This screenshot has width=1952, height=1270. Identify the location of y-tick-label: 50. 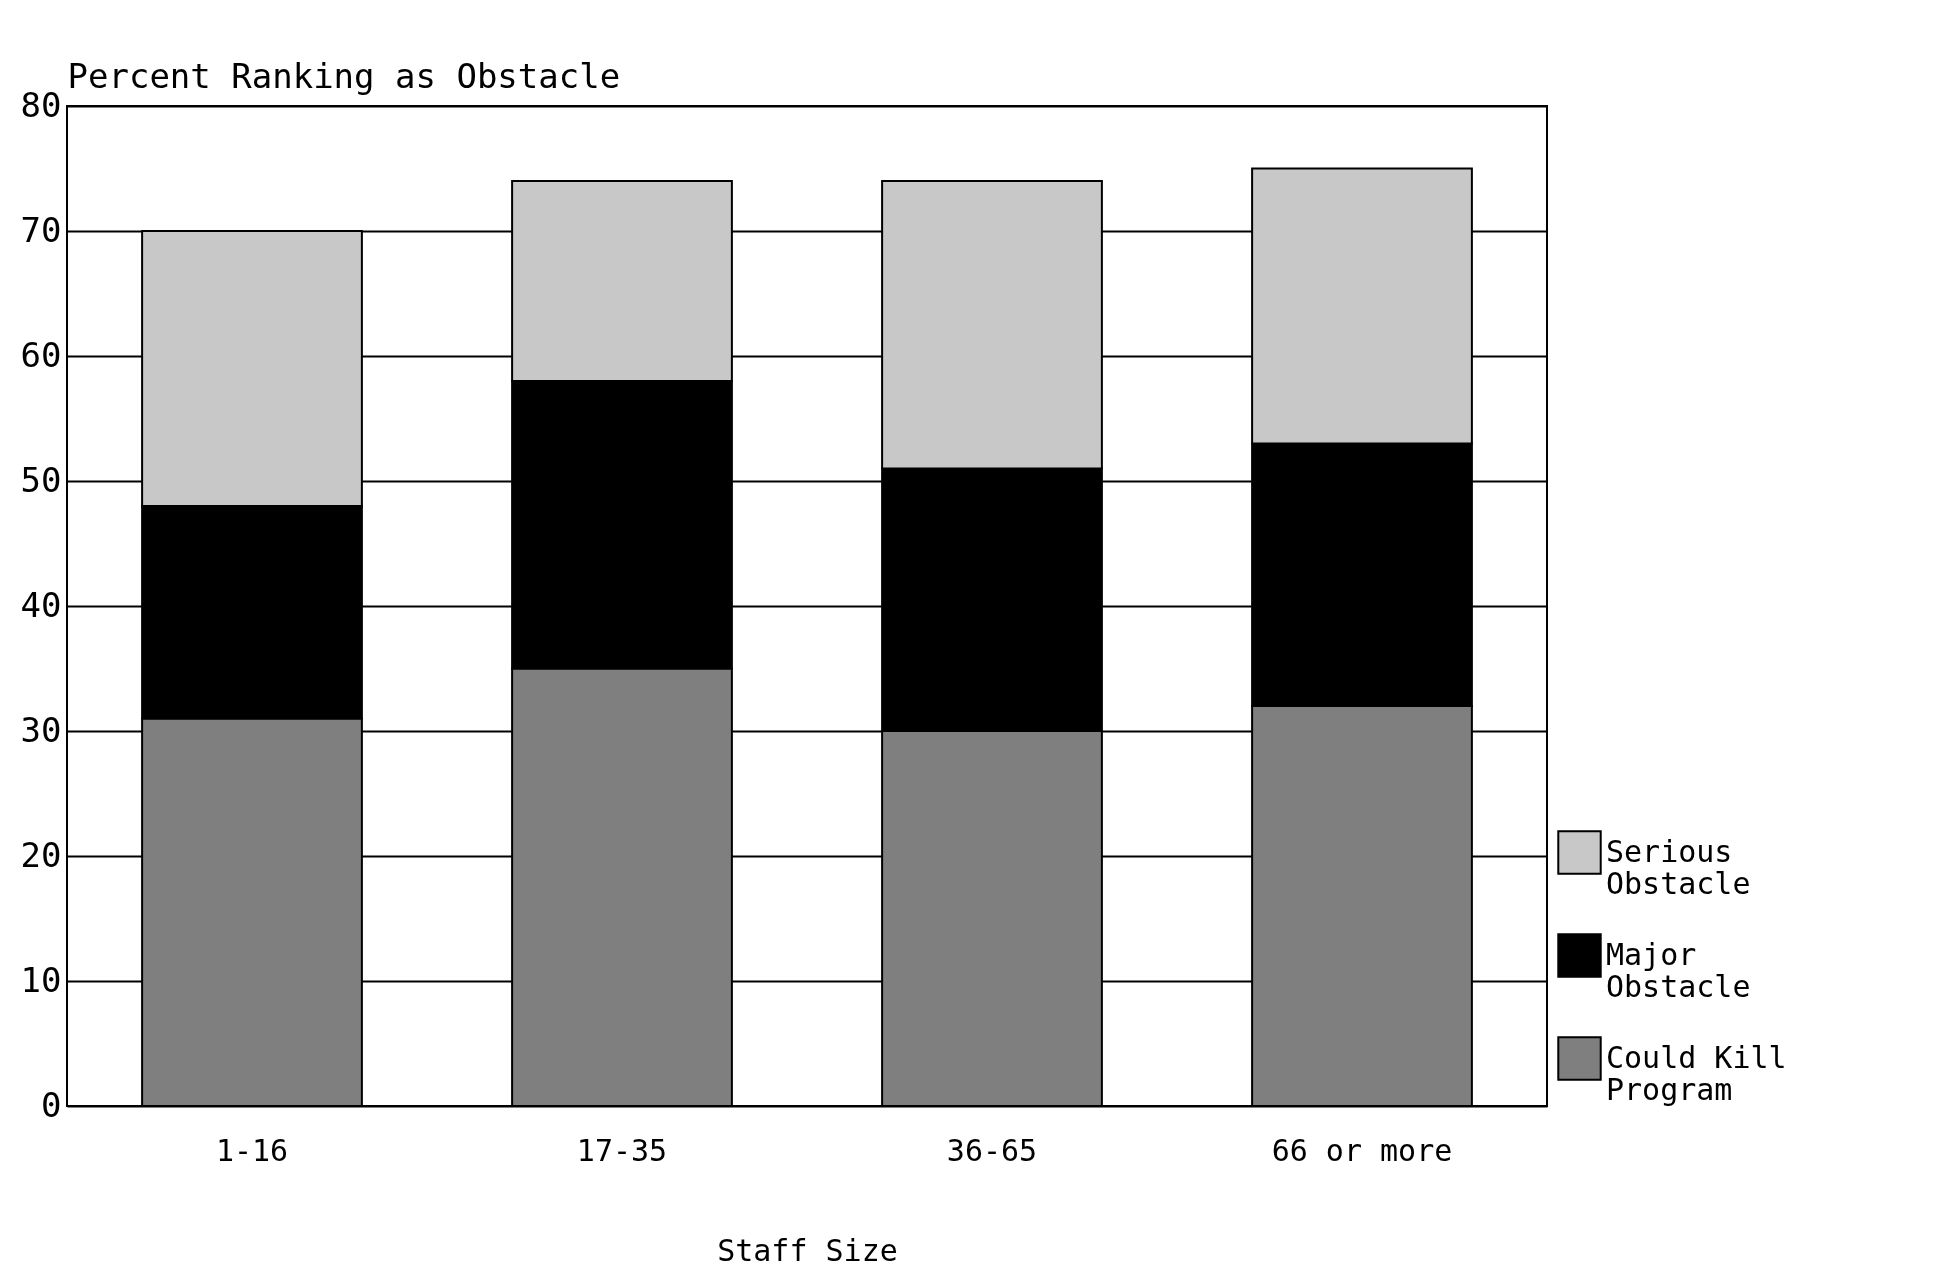
(41, 479).